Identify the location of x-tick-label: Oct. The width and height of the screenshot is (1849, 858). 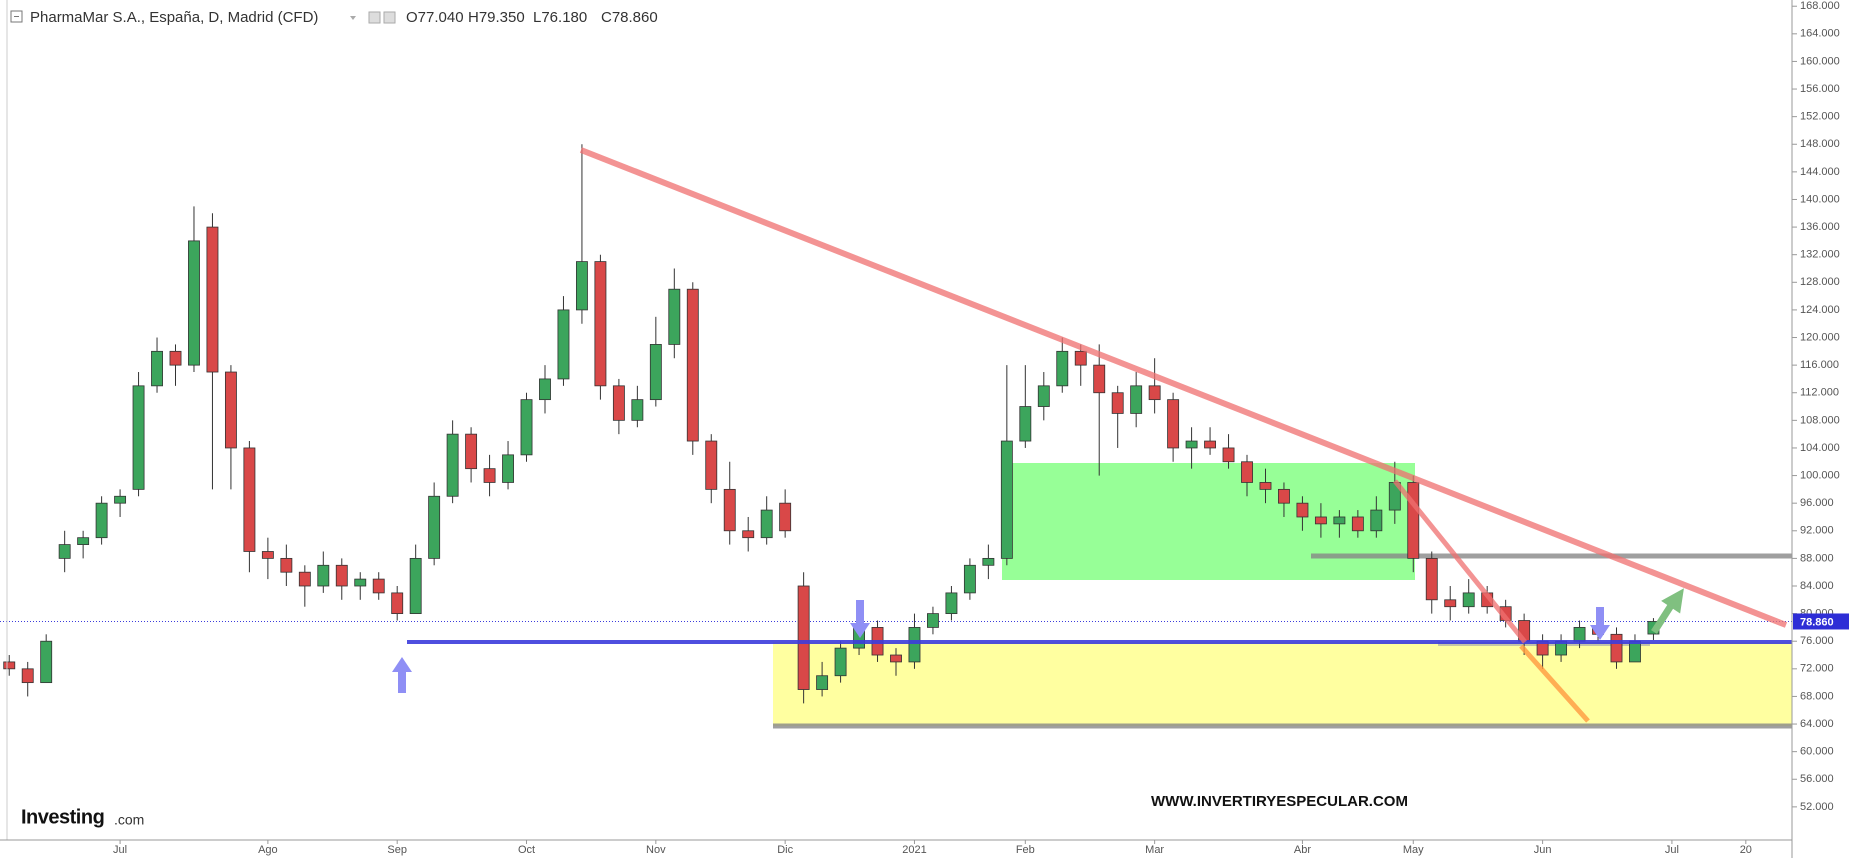
(526, 850).